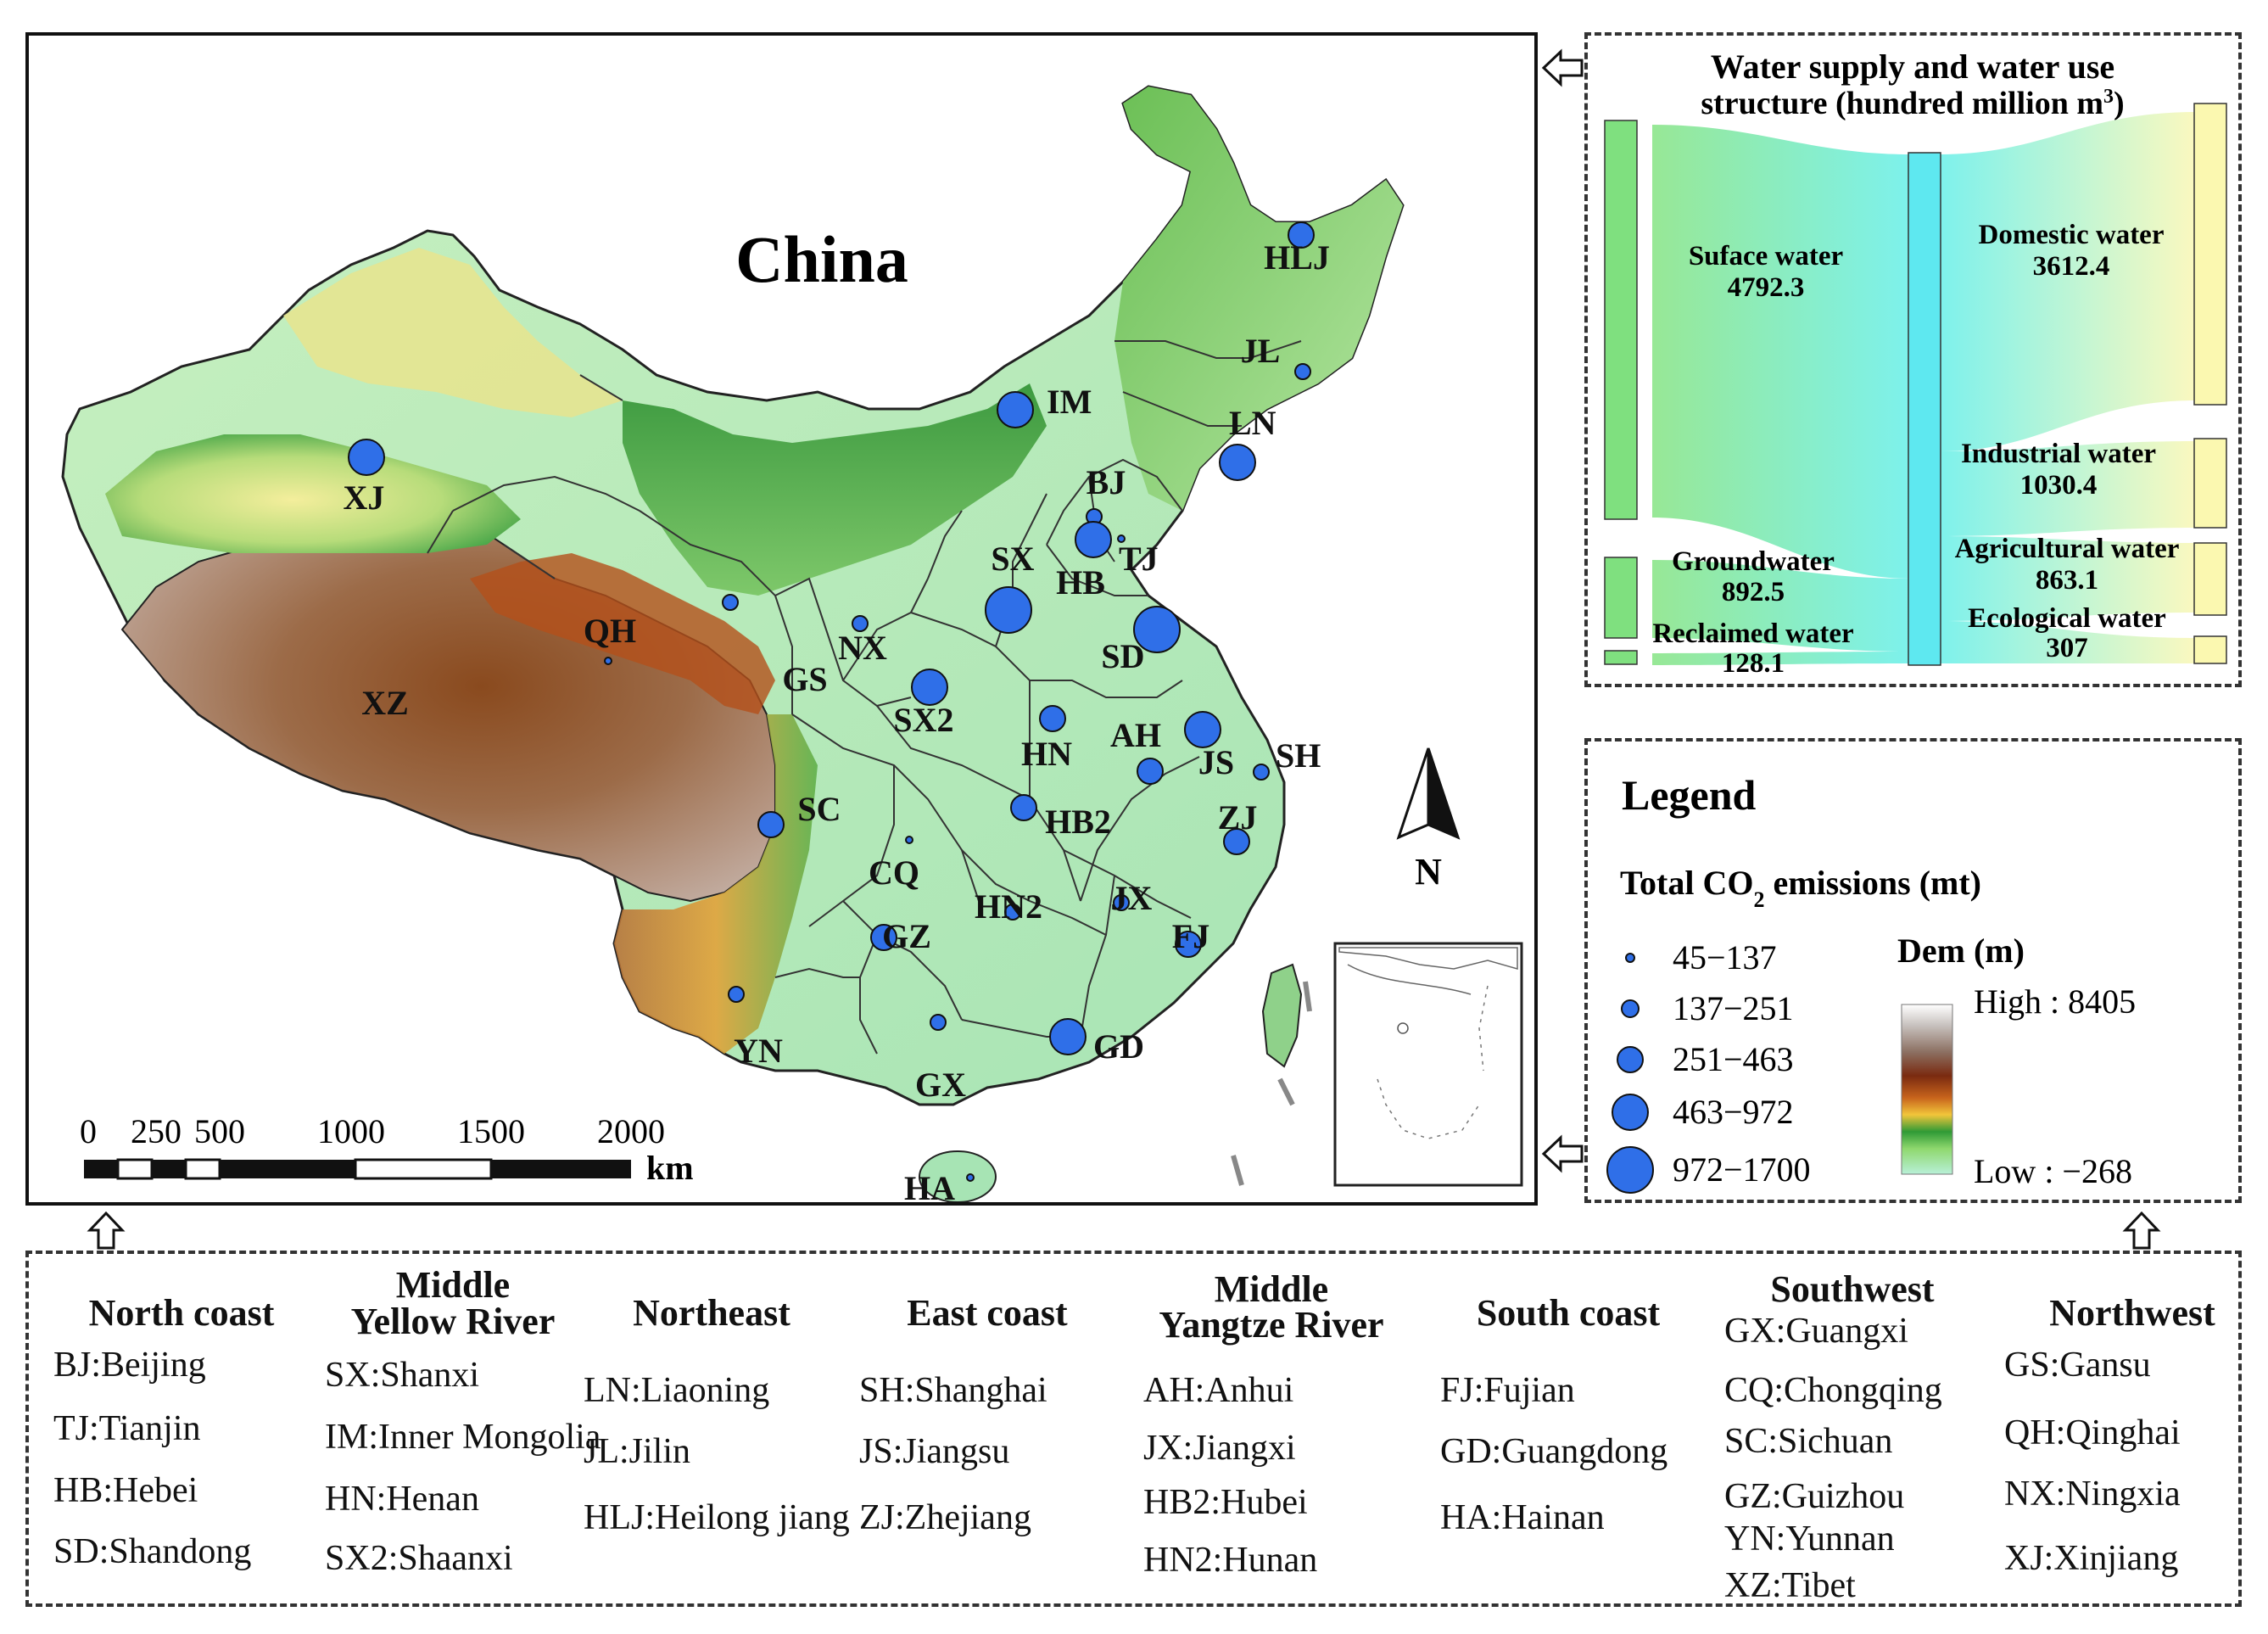 The height and width of the screenshot is (1634, 2268). Describe the element at coordinates (716, 884) in the screenshot. I see `southwest-transition` at that location.